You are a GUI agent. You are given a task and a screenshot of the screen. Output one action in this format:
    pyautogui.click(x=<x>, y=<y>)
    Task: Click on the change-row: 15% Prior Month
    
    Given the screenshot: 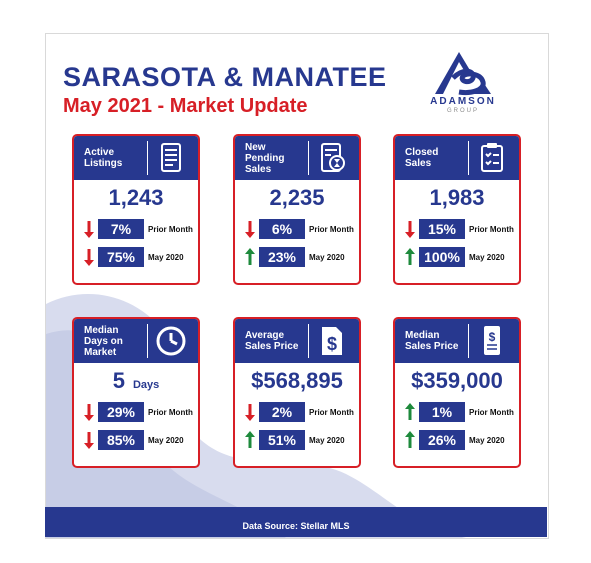 What is the action you would take?
    pyautogui.click(x=461, y=229)
    